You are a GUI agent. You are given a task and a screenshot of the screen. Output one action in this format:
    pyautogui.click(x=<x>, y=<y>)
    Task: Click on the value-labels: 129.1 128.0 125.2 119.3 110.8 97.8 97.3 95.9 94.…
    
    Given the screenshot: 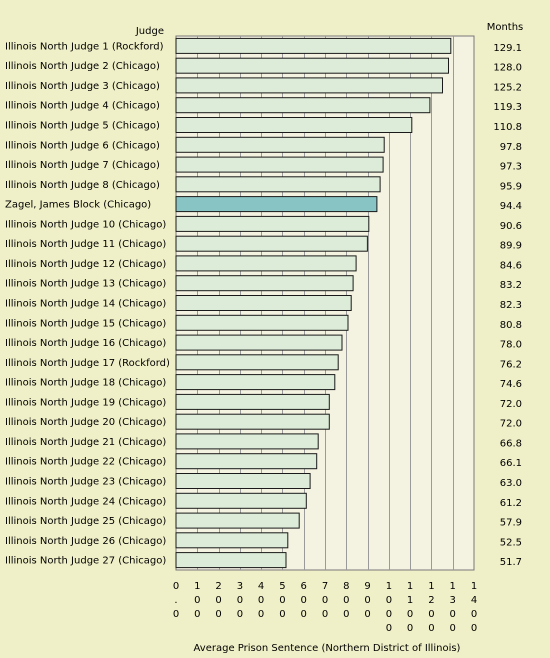 What is the action you would take?
    pyautogui.click(x=507, y=305)
    